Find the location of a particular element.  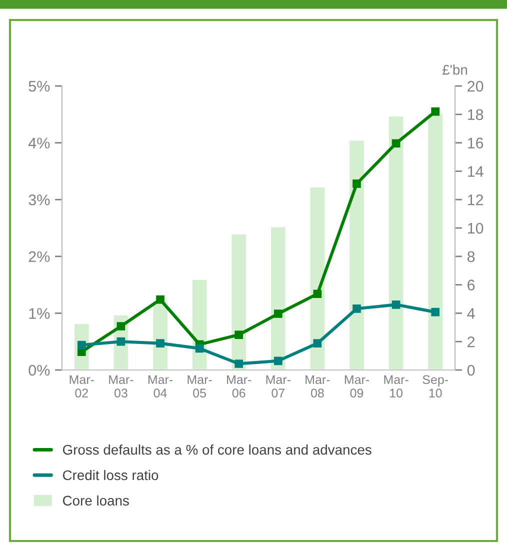

y2-tick-label: 2 is located at coordinates (471, 342).